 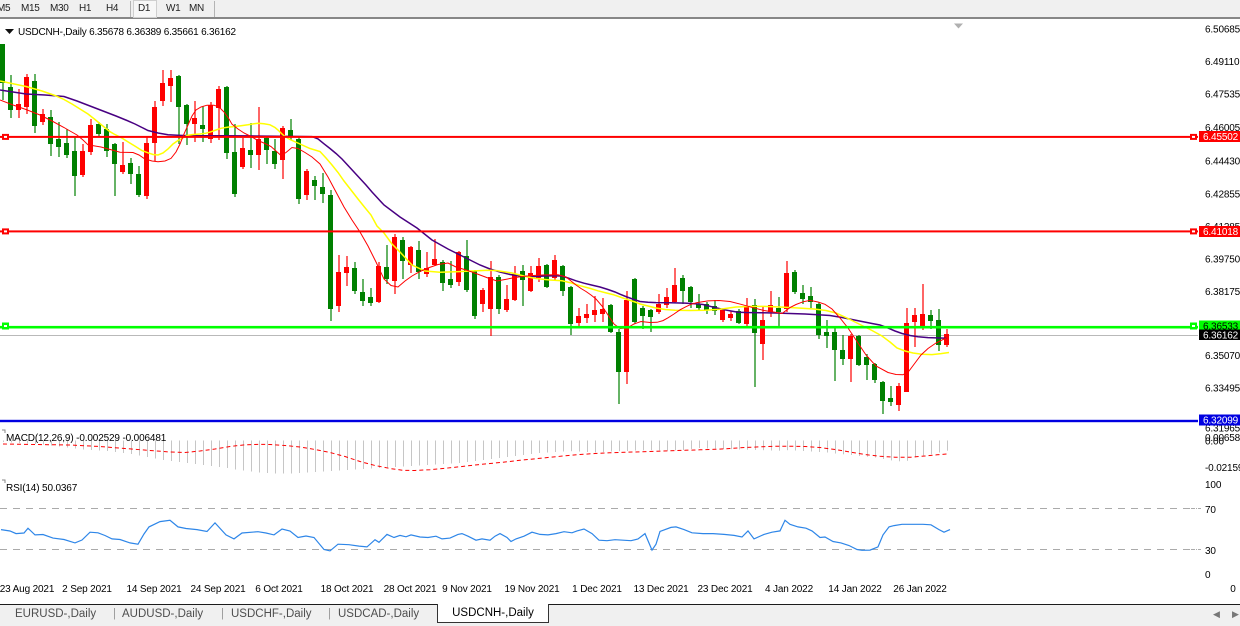 What do you see at coordinates (42, 488) in the screenshot?
I see `svg-text: RSI(14) 50.0367` at bounding box center [42, 488].